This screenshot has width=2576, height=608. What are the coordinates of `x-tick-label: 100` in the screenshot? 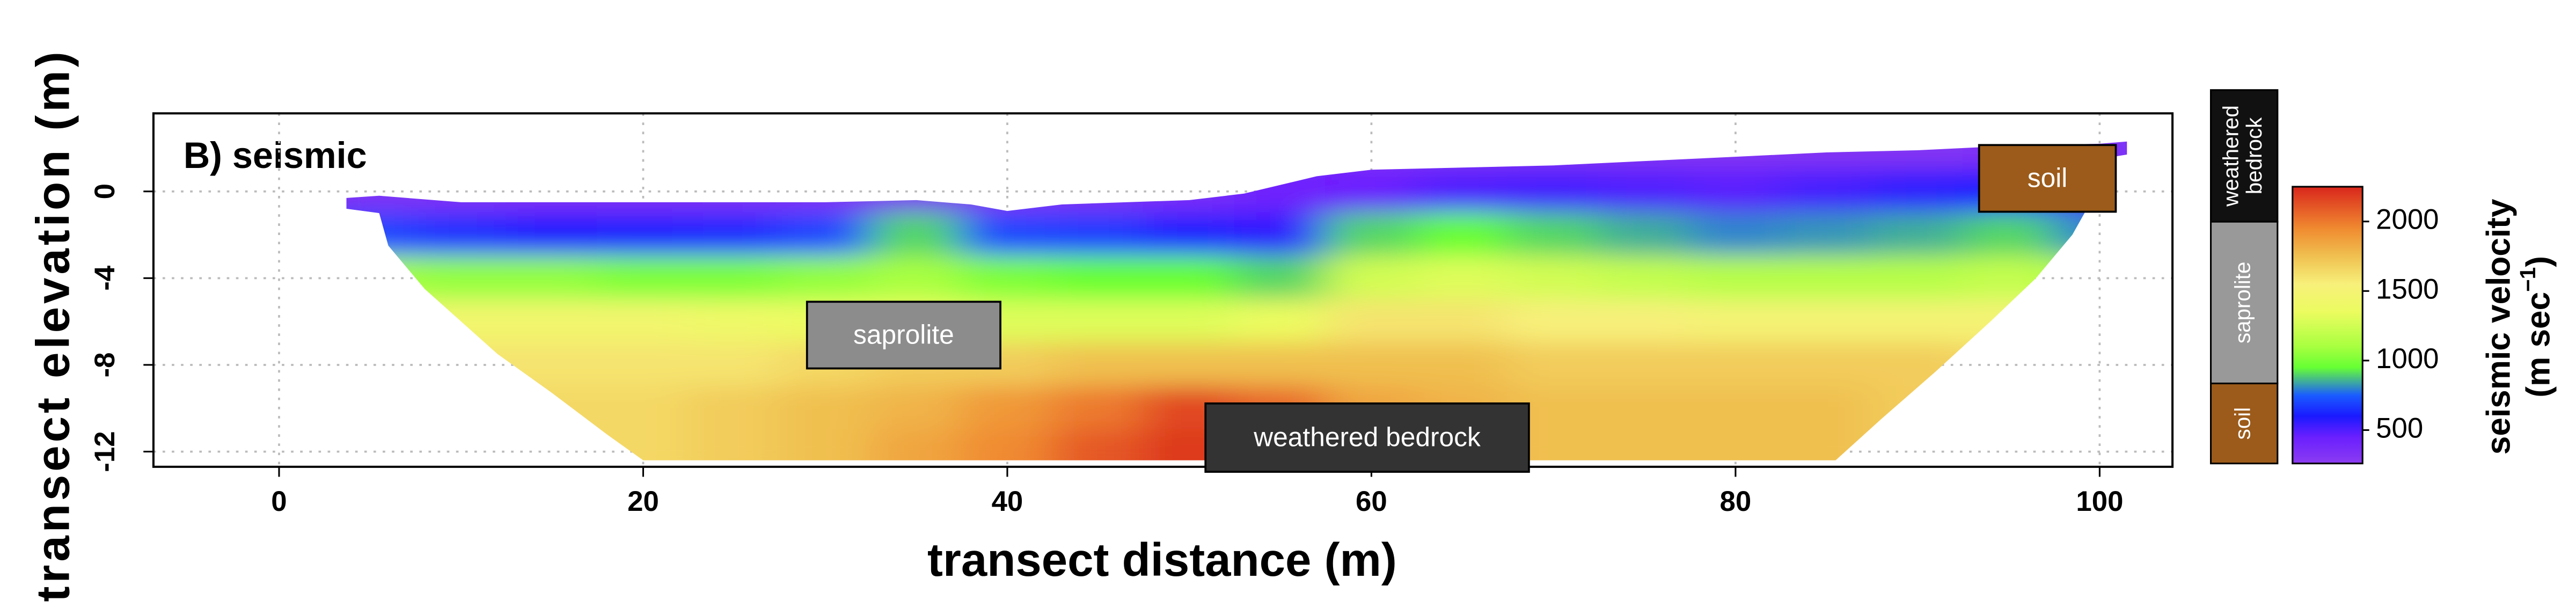 It's located at (2099, 501).